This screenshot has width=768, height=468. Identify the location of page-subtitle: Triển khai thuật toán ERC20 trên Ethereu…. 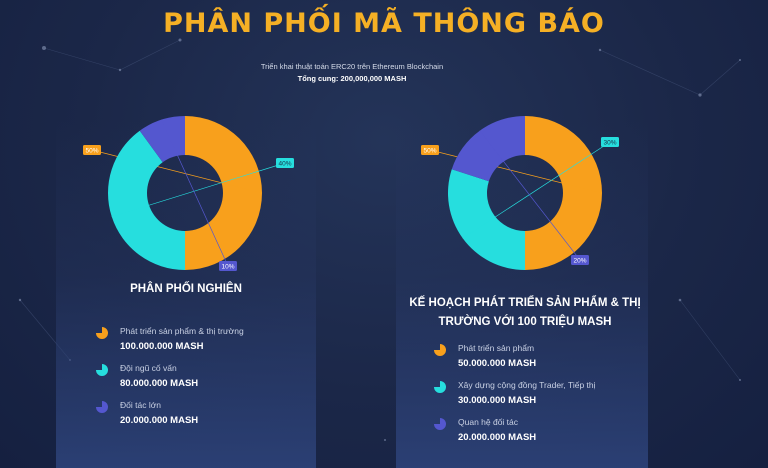
(352, 66).